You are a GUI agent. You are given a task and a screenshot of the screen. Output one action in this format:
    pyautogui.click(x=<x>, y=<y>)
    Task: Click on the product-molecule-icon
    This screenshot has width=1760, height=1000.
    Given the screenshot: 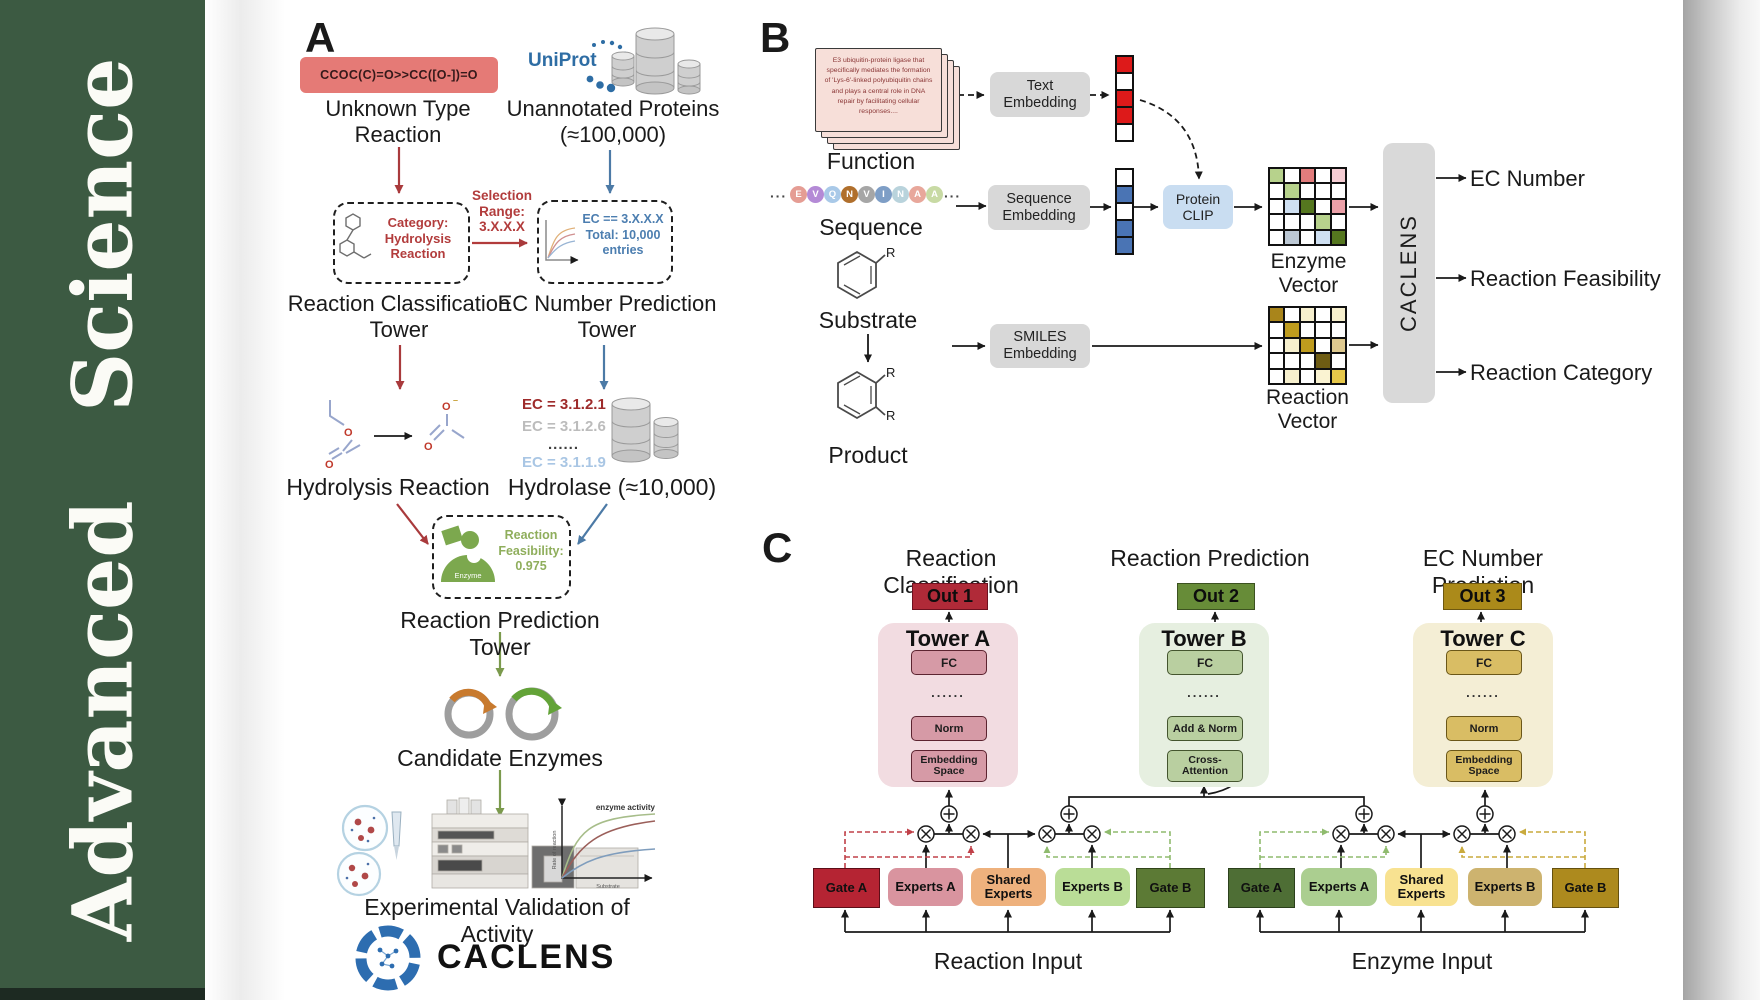 What is the action you would take?
    pyautogui.click(x=861, y=395)
    